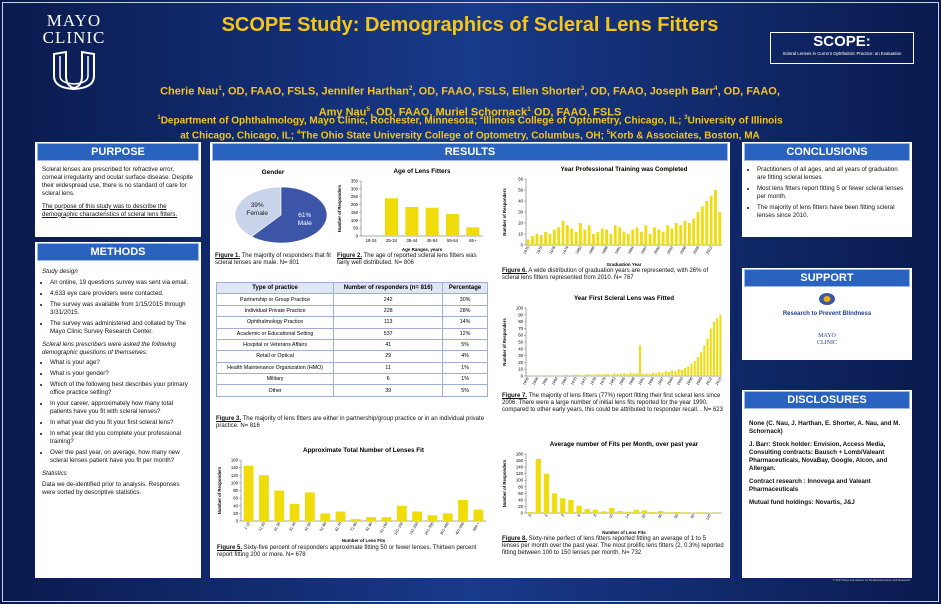 The height and width of the screenshot is (604, 941). I want to click on caption-label: Figure 6., so click(515, 271).